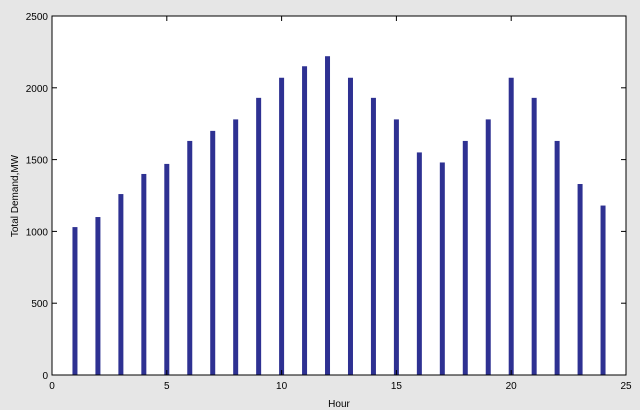 This screenshot has height=410, width=640. I want to click on y-tick-label: 1500, so click(37, 161).